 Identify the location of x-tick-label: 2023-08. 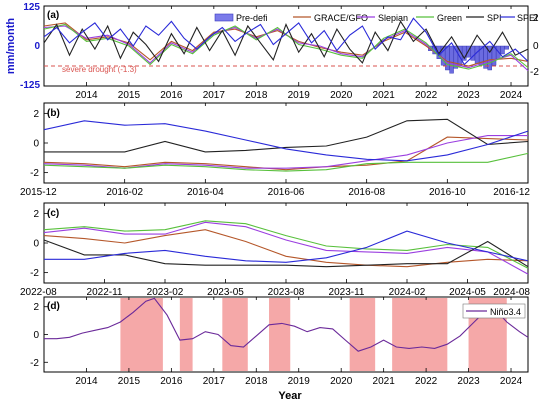
(286, 292).